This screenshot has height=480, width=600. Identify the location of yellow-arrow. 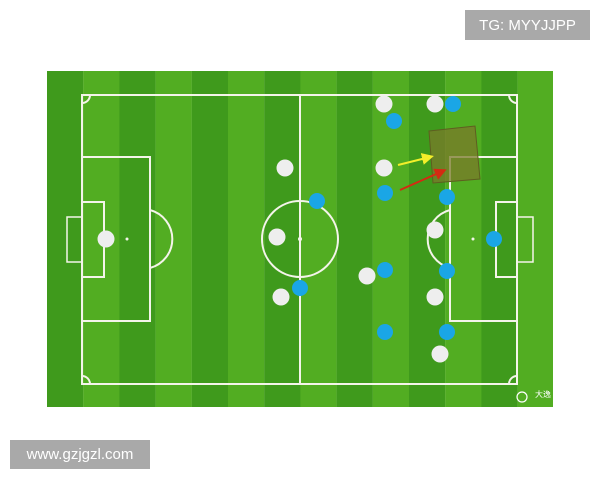
(415, 159).